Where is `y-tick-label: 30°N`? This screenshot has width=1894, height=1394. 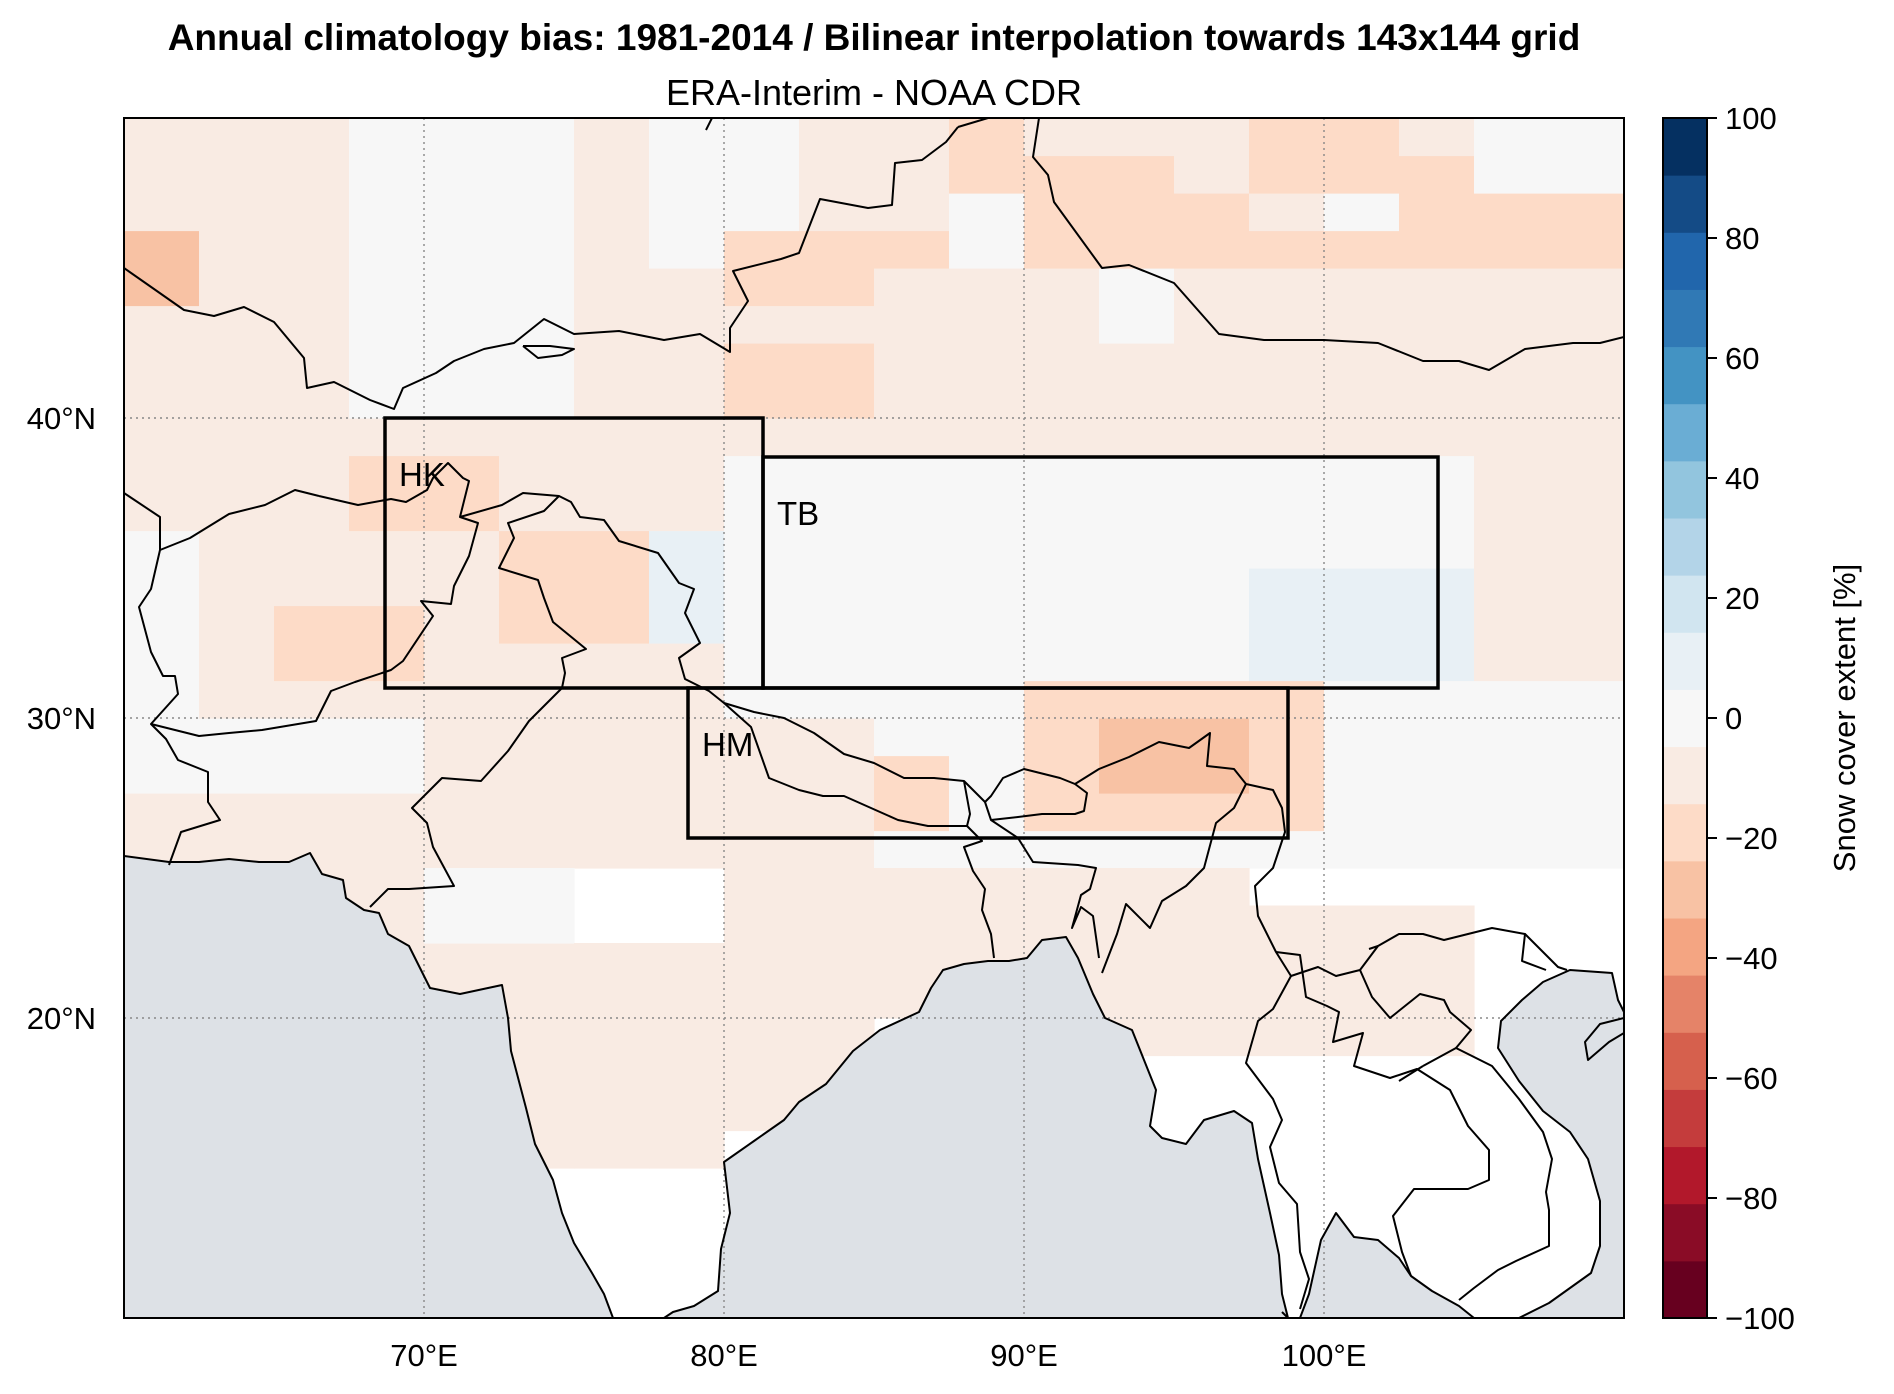 y-tick-label: 30°N is located at coordinates (61, 718).